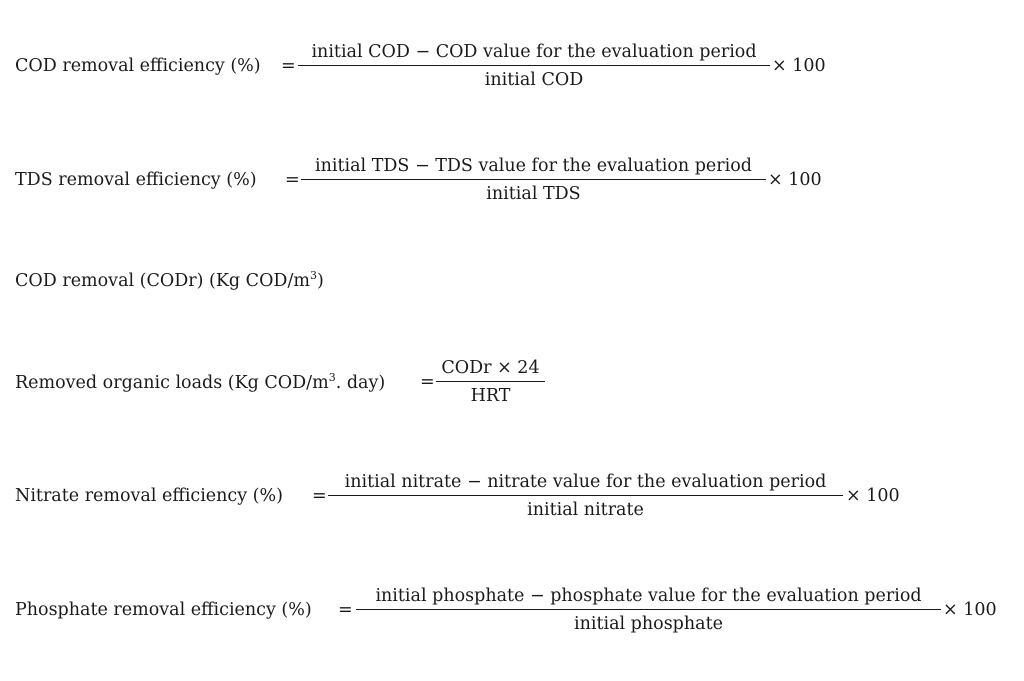 This screenshot has height=681, width=1024. What do you see at coordinates (149, 496) in the screenshot?
I see `equation-label: Nitrate removal efficiency (%)` at bounding box center [149, 496].